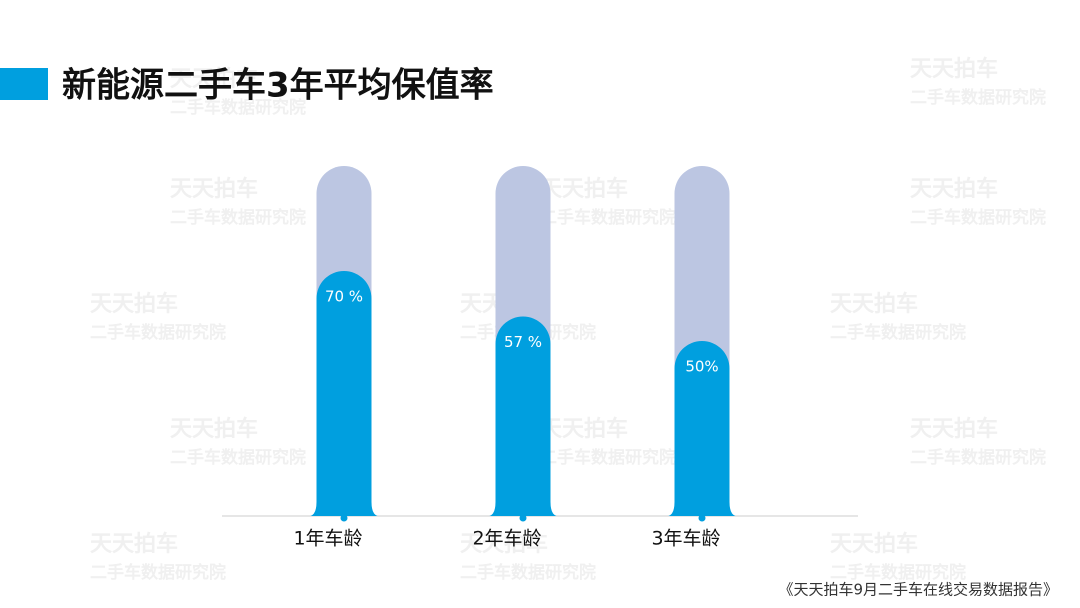 The width and height of the screenshot is (1080, 608). I want to click on value-label: 70 %, so click(344, 297).